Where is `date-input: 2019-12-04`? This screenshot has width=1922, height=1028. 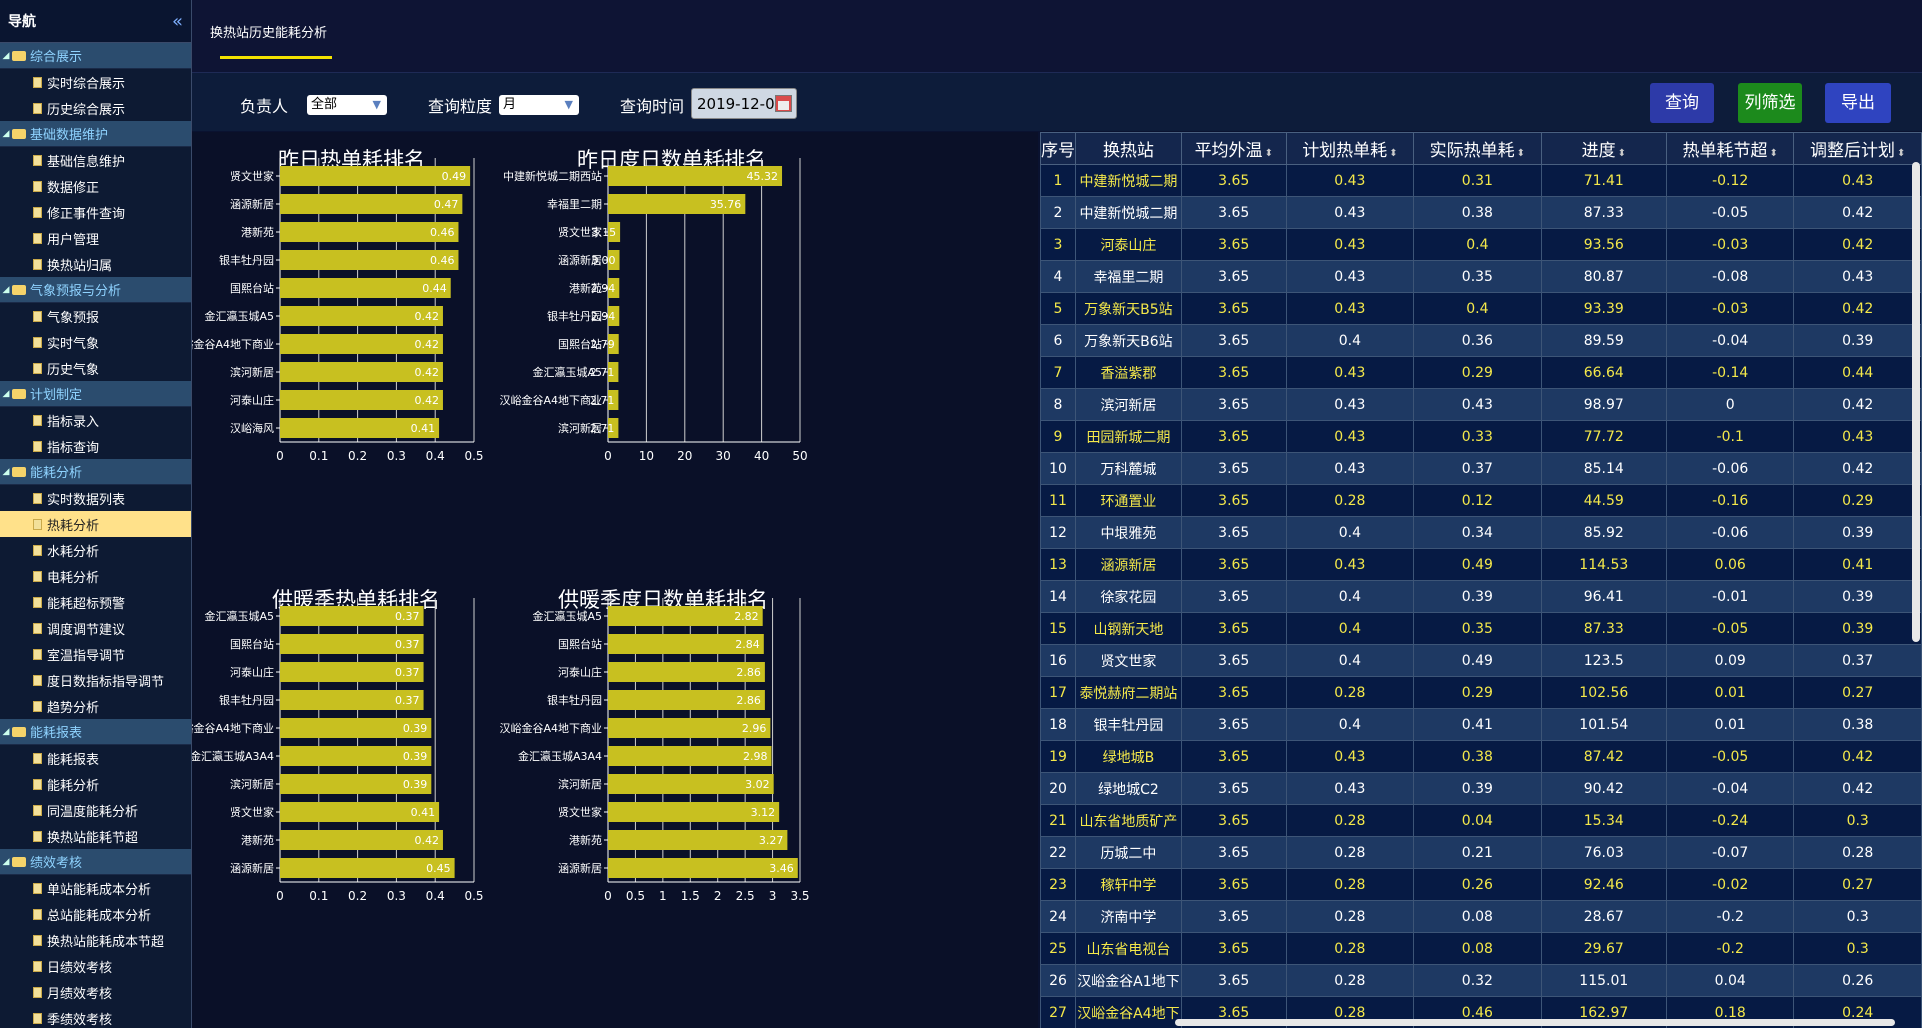
date-input: 2019-12-04 is located at coordinates (744, 103).